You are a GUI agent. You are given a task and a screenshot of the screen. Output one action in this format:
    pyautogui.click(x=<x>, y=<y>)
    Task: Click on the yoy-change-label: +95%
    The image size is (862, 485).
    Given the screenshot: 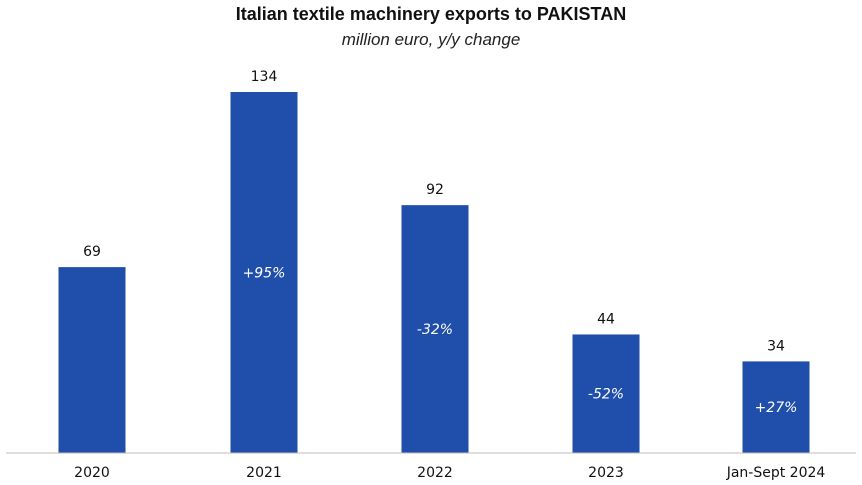 What is the action you would take?
    pyautogui.click(x=264, y=274)
    